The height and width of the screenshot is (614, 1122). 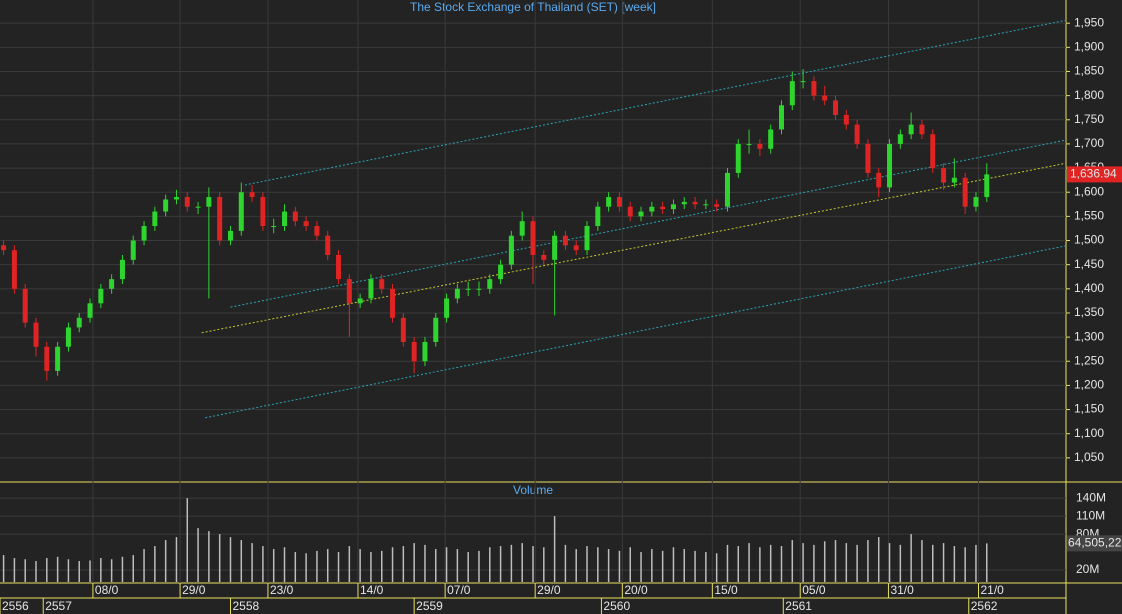 What do you see at coordinates (1089, 22) in the screenshot?
I see `y-tick-label: 1,950` at bounding box center [1089, 22].